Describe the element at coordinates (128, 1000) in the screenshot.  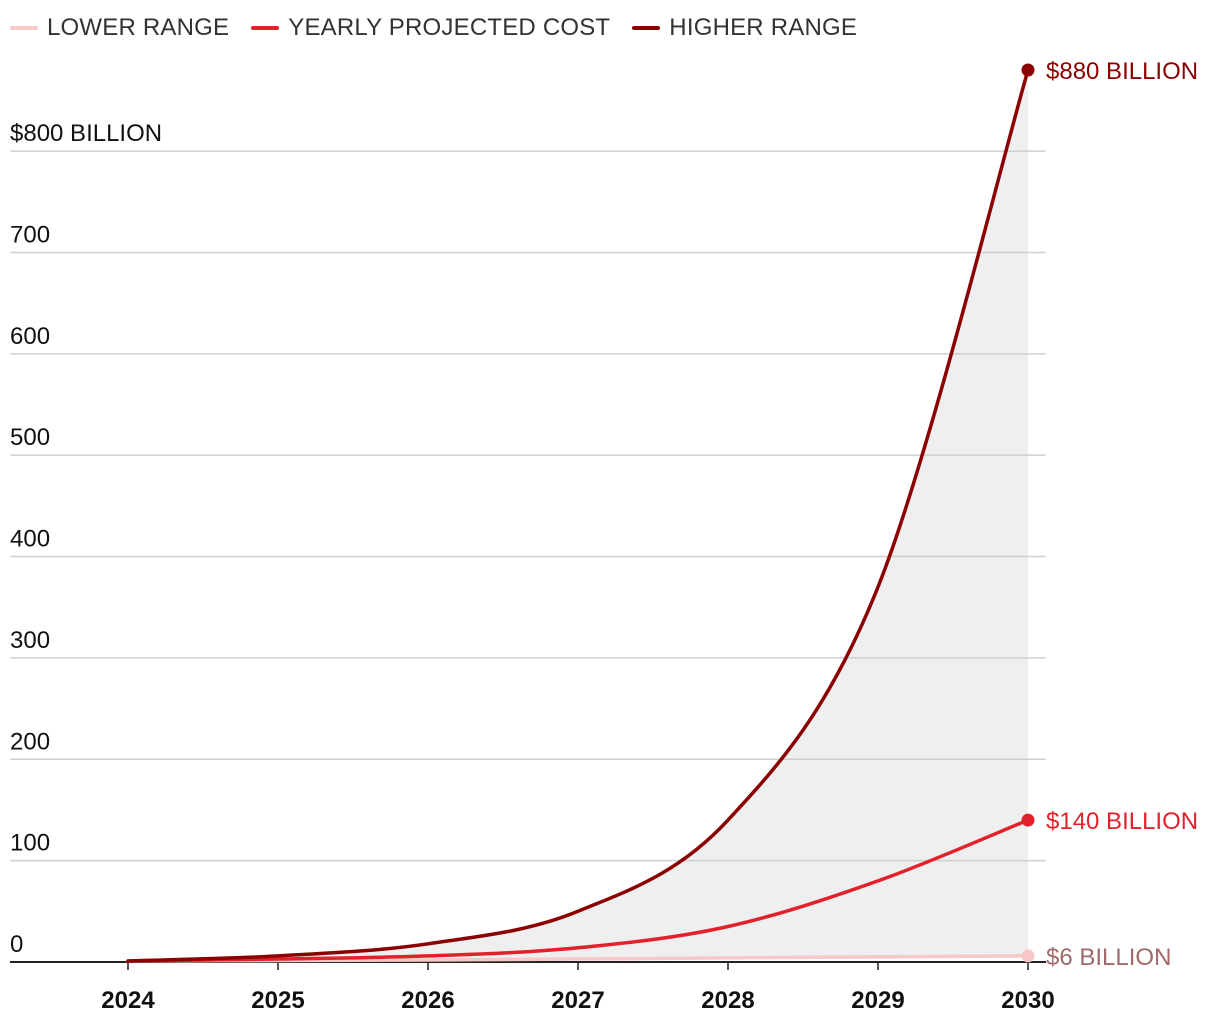
I see `x-tick-label: 2024` at that location.